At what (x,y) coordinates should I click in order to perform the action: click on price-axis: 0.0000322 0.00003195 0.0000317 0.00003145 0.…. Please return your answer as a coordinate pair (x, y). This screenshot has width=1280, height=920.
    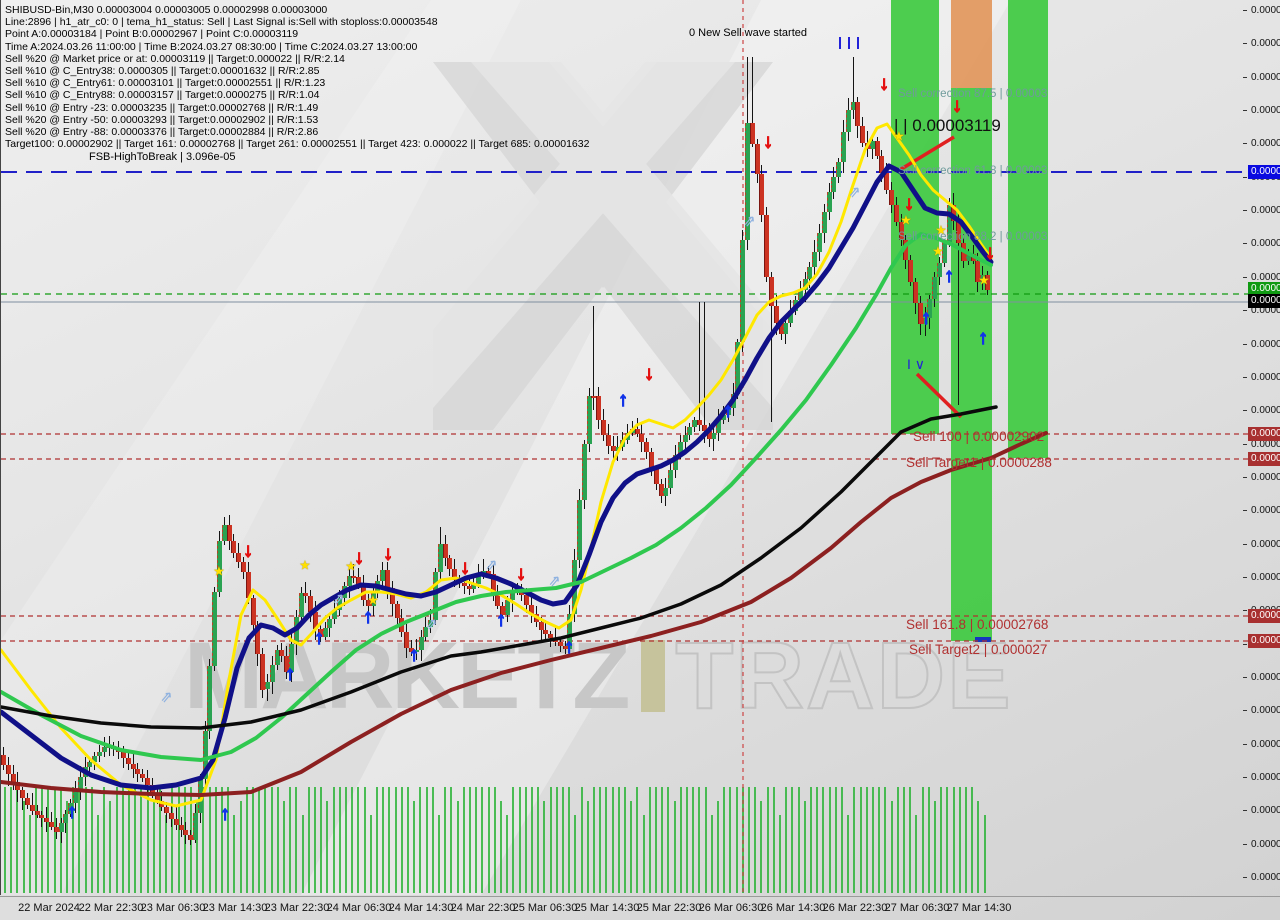
    Looking at the image, I should click on (1261, 460).